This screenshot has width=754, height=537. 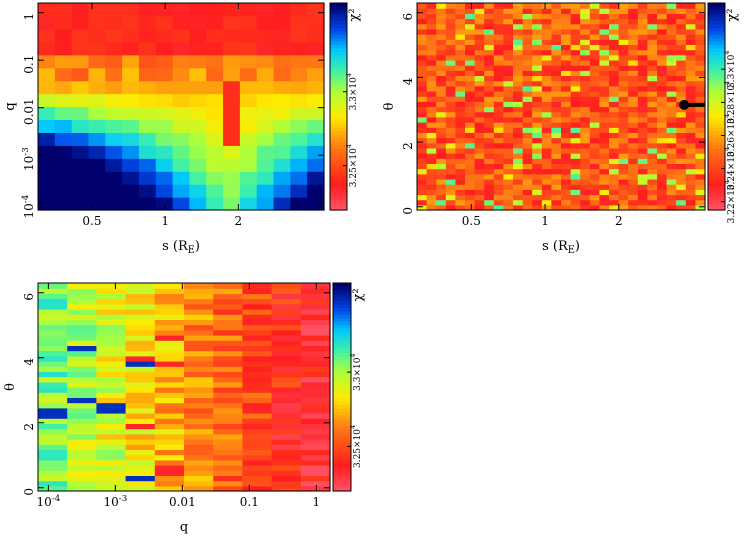 I want to click on y-tick-label: 4, so click(x=408, y=81).